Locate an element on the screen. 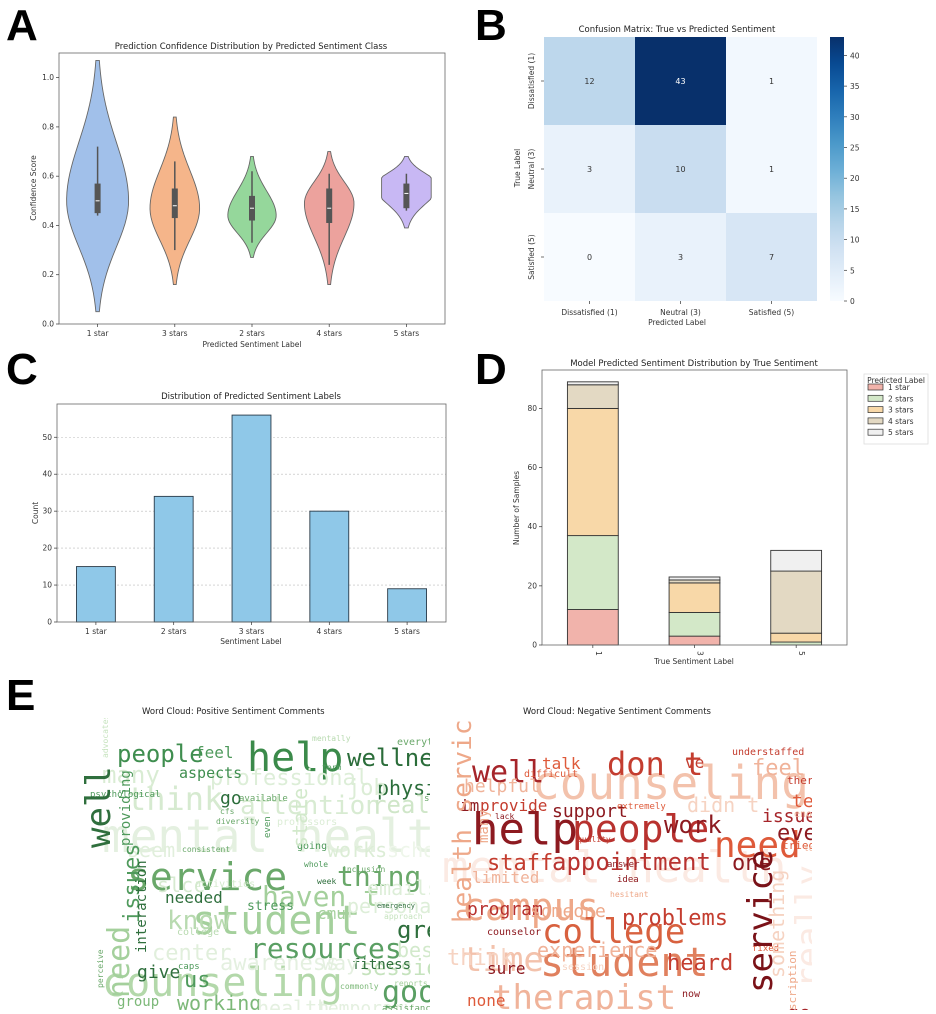 The width and height of the screenshot is (936, 1014). y-tick-label: 20 is located at coordinates (532, 585).